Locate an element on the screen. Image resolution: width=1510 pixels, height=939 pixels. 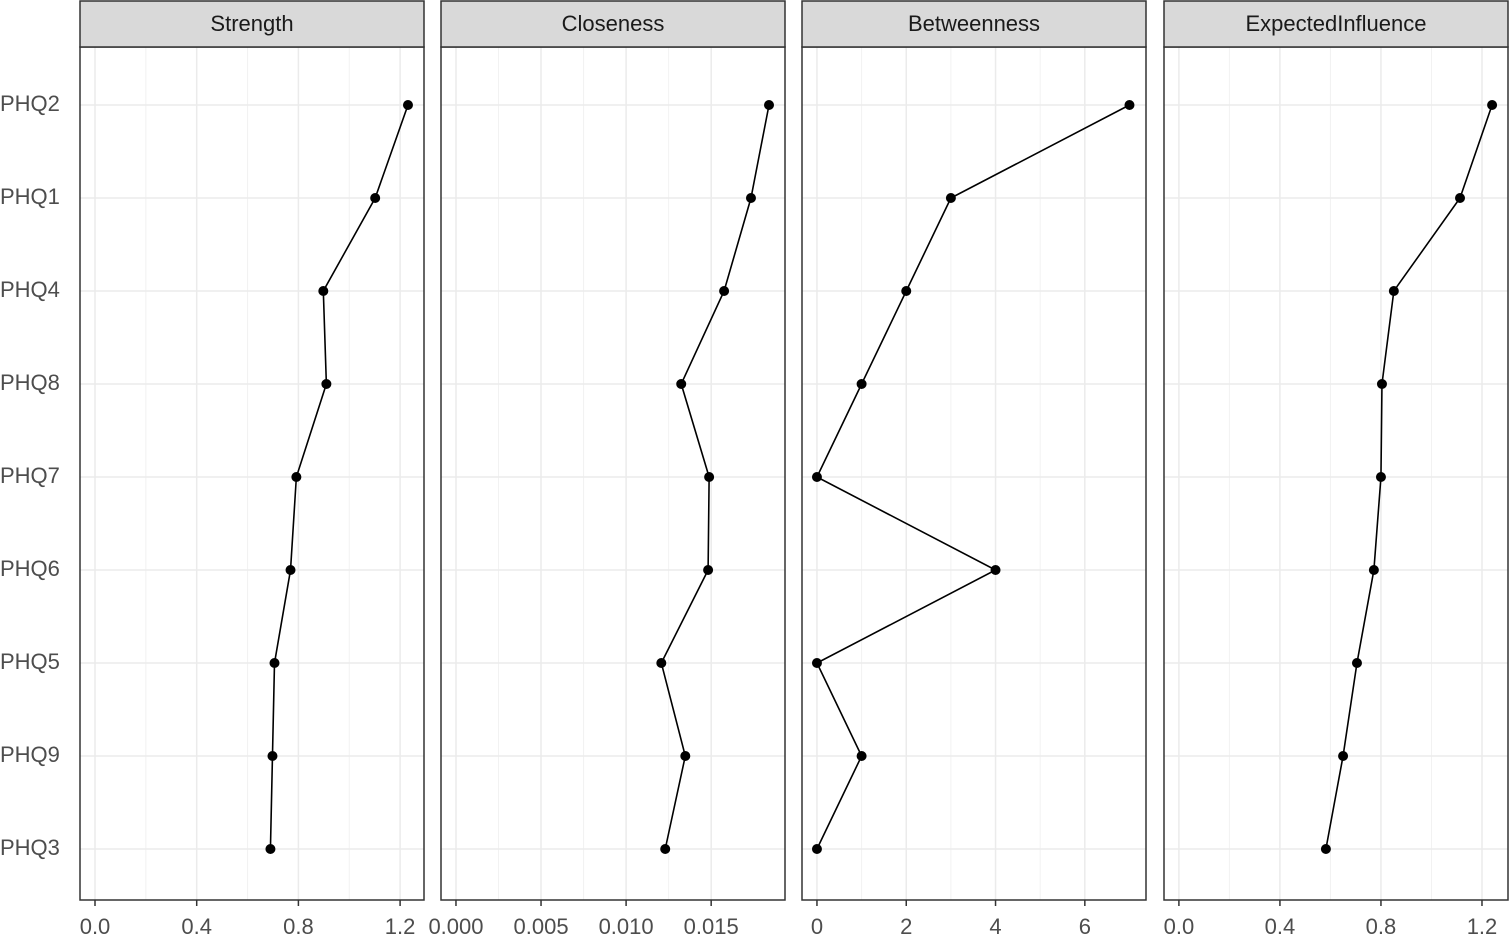
x-tick-label: 4 is located at coordinates (995, 926).